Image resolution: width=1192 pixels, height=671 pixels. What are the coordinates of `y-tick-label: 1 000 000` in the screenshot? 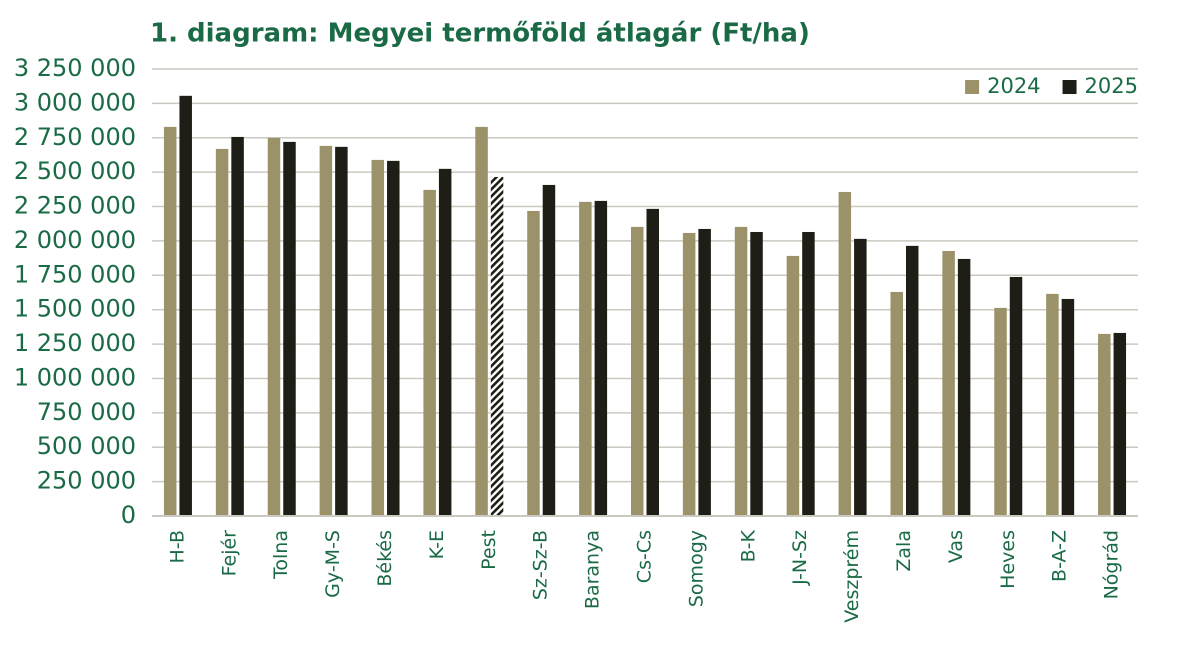 It's located at (75, 377).